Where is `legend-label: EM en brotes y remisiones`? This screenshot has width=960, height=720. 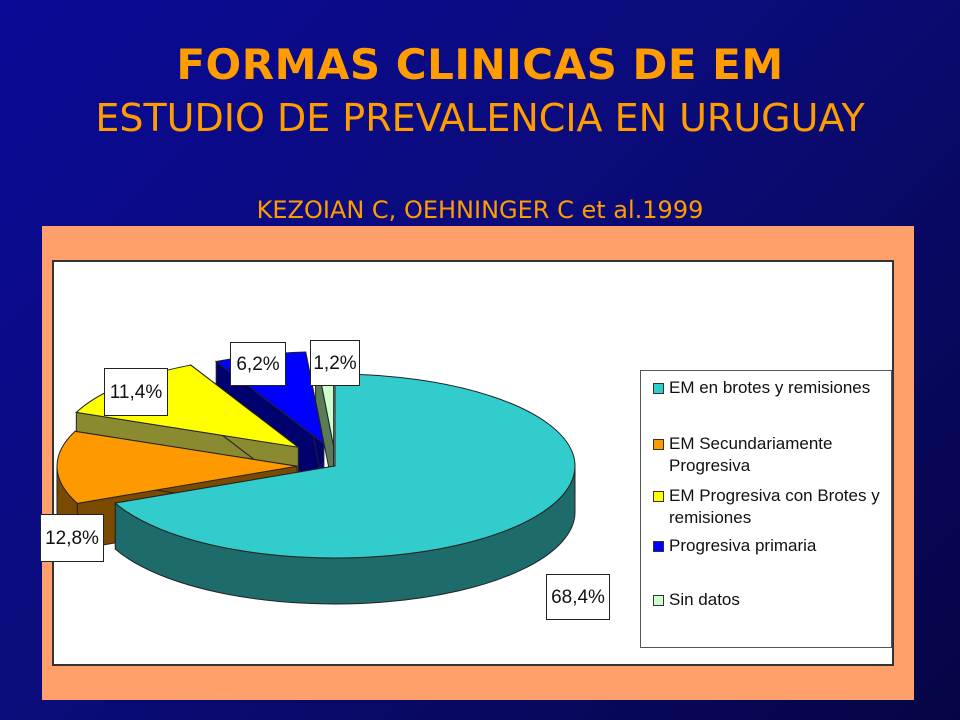
legend-label: EM en brotes y remisiones is located at coordinates (770, 387).